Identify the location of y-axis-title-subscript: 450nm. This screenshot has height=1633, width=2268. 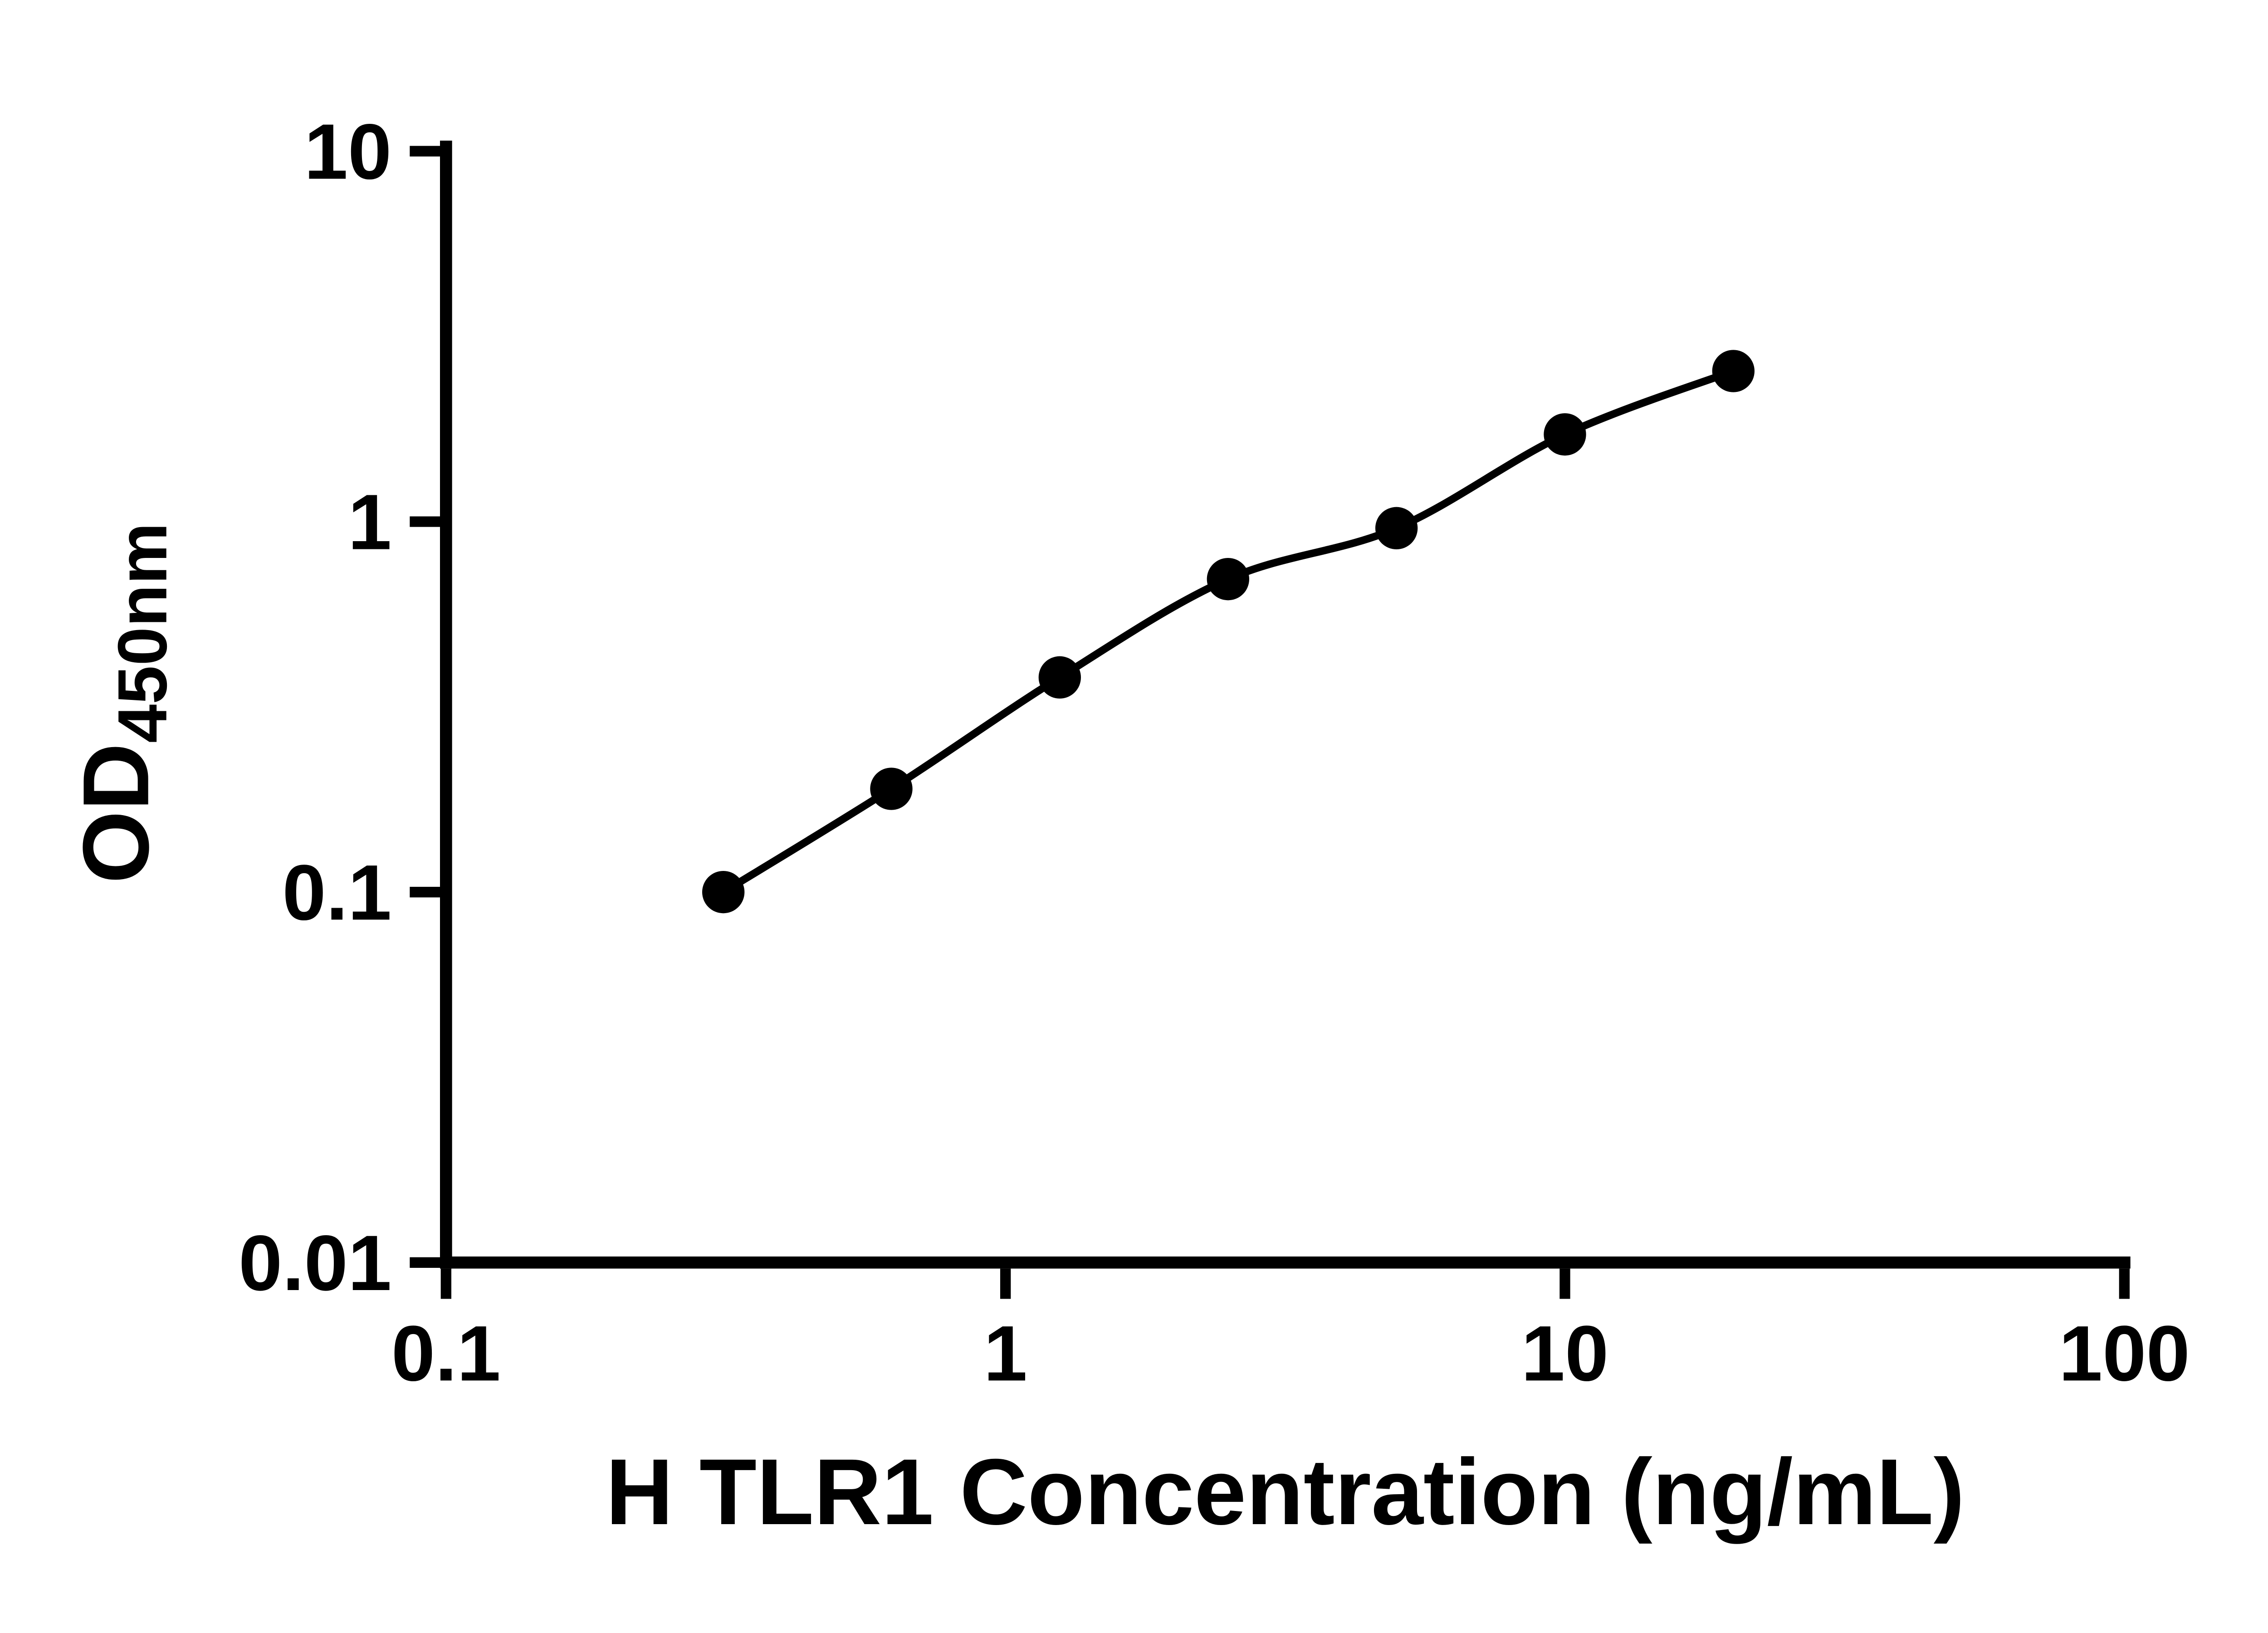
(143, 633).